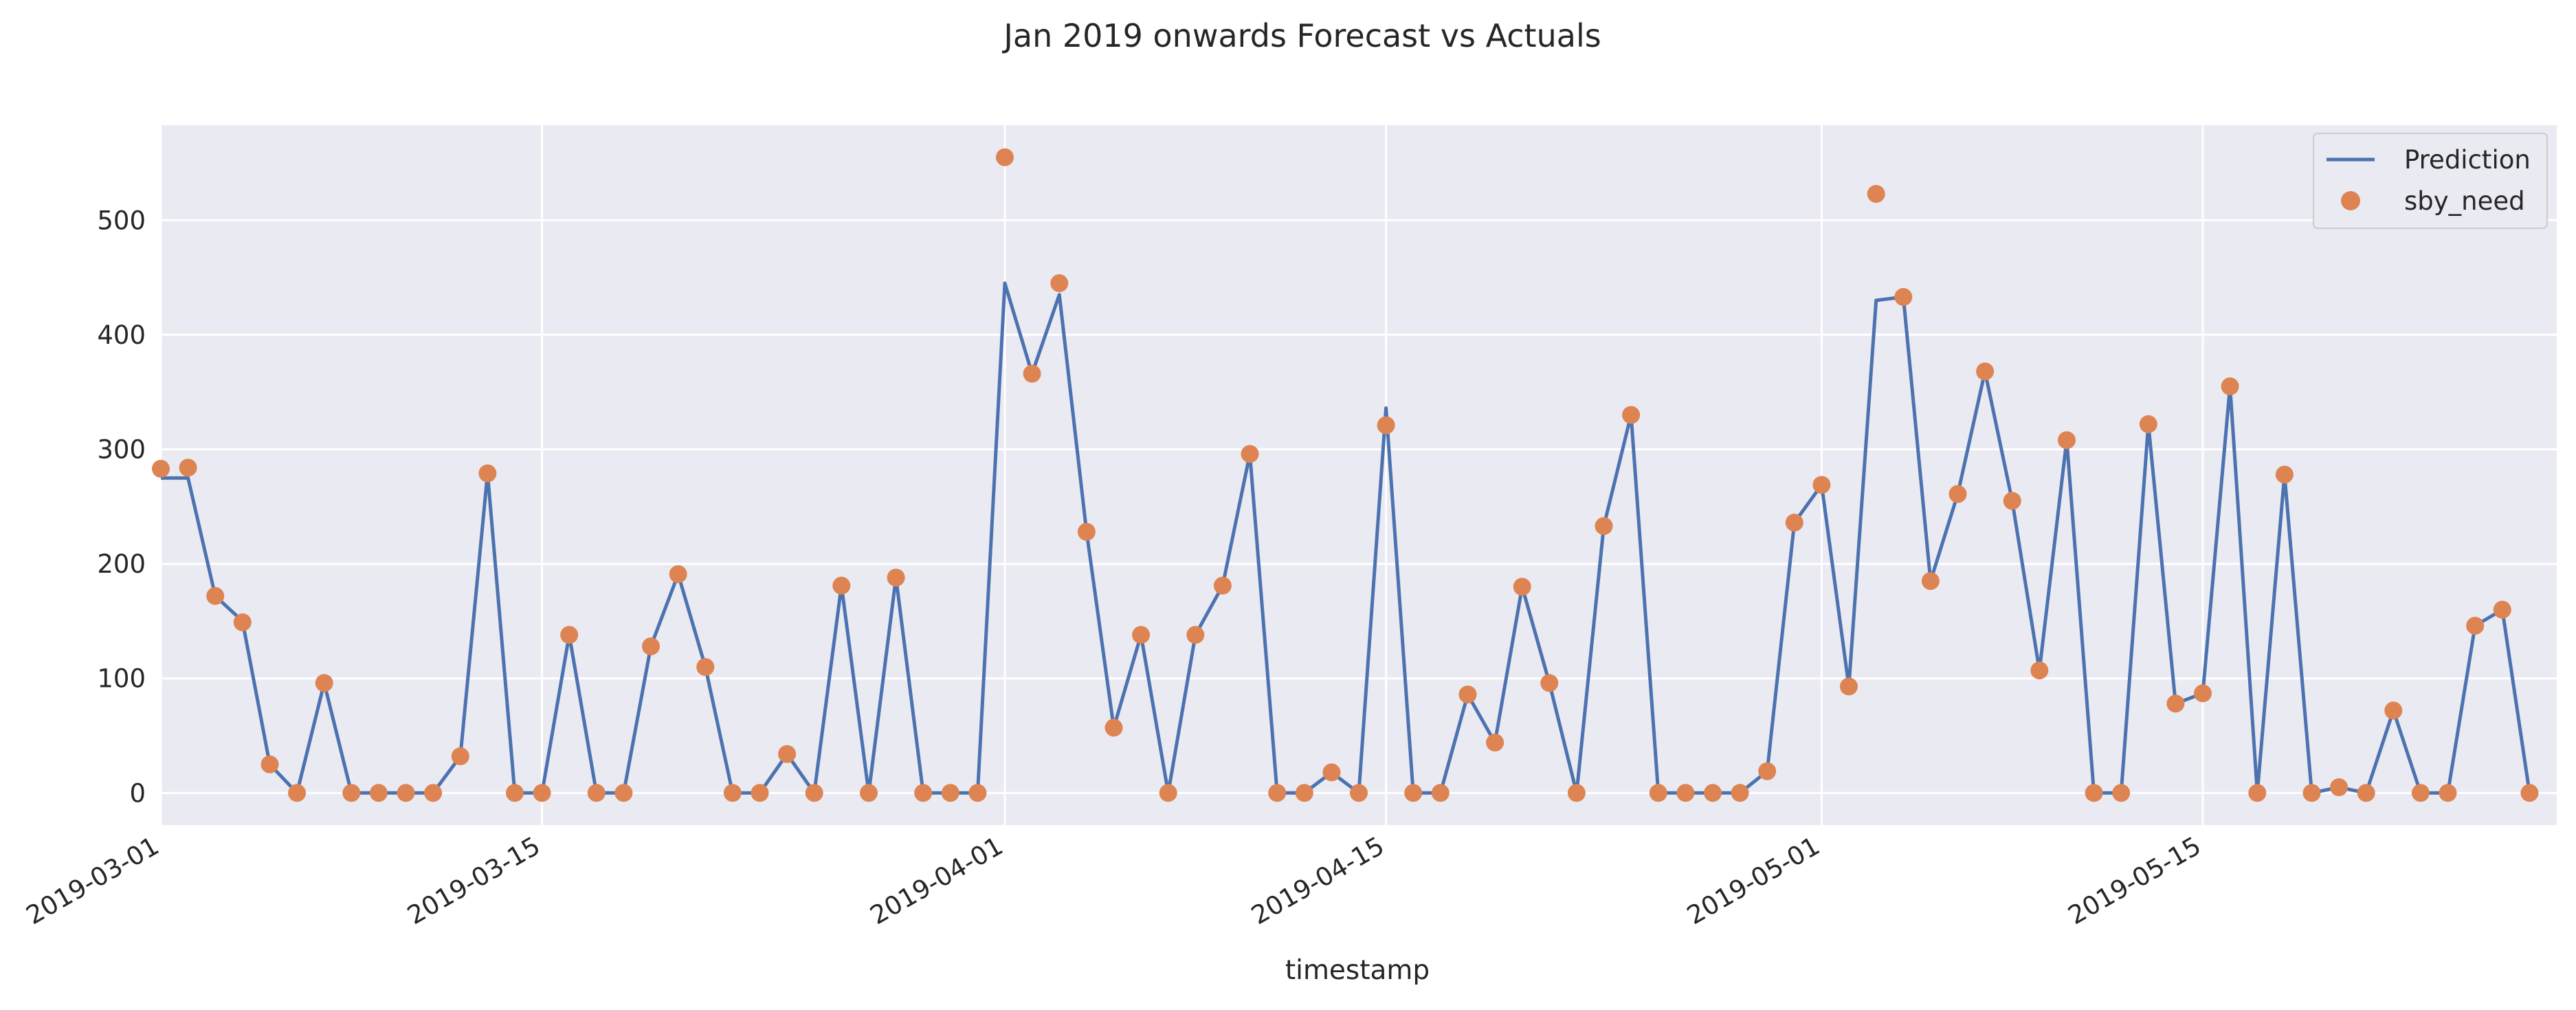  What do you see at coordinates (2134, 881) in the screenshot?
I see `x-tick-label: 2019-05-15` at bounding box center [2134, 881].